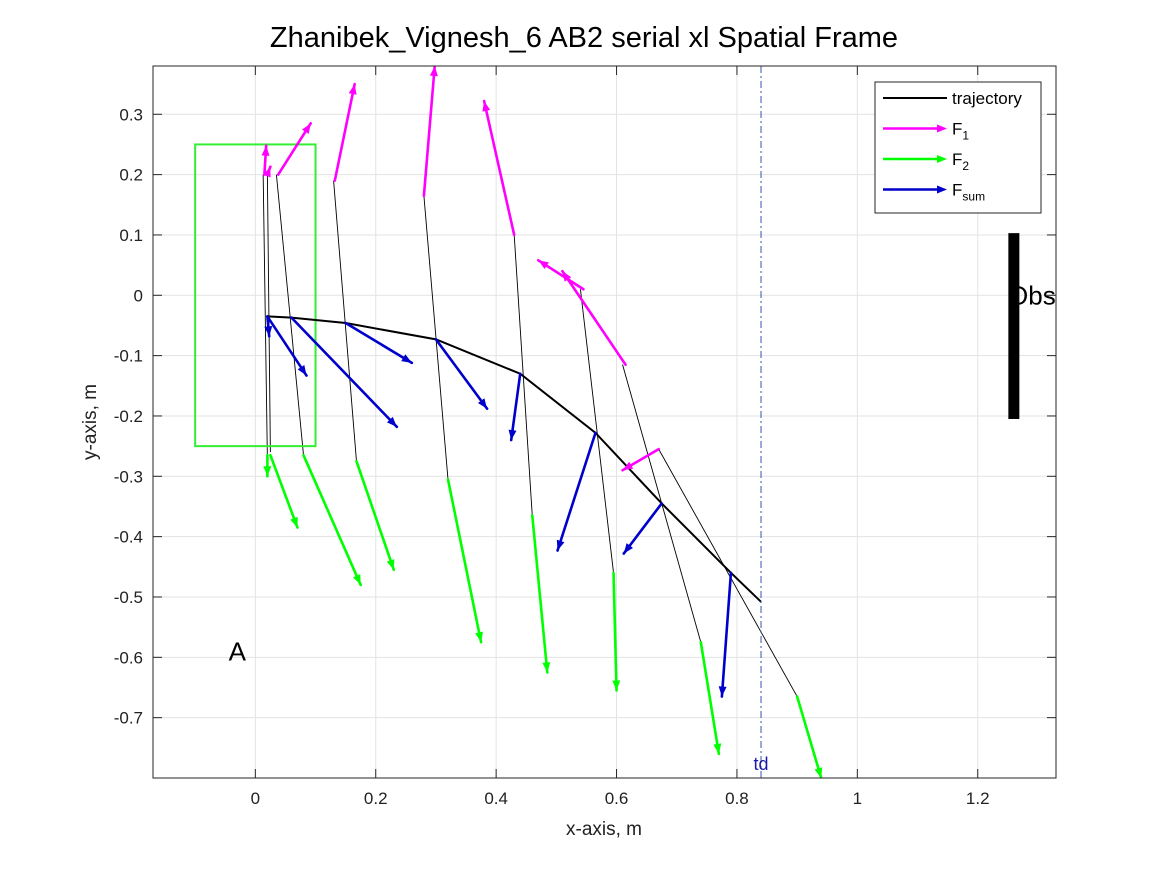 This screenshot has width=1167, height=875. I want to click on y-axis-label: y-axis, m, so click(90, 422).